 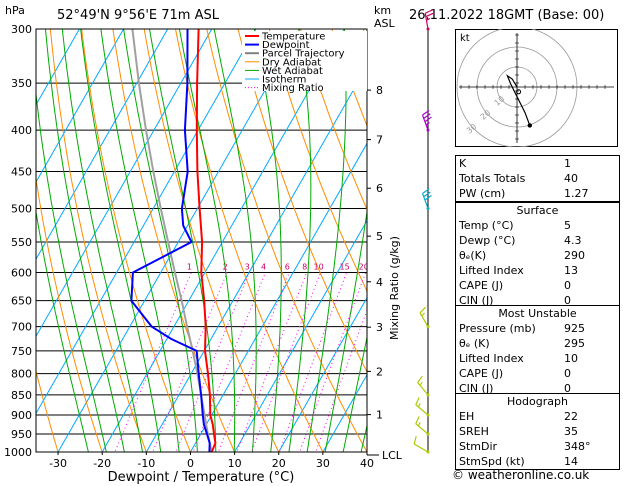 I want to click on mixing-ratio-label: 3, so click(x=247, y=267).